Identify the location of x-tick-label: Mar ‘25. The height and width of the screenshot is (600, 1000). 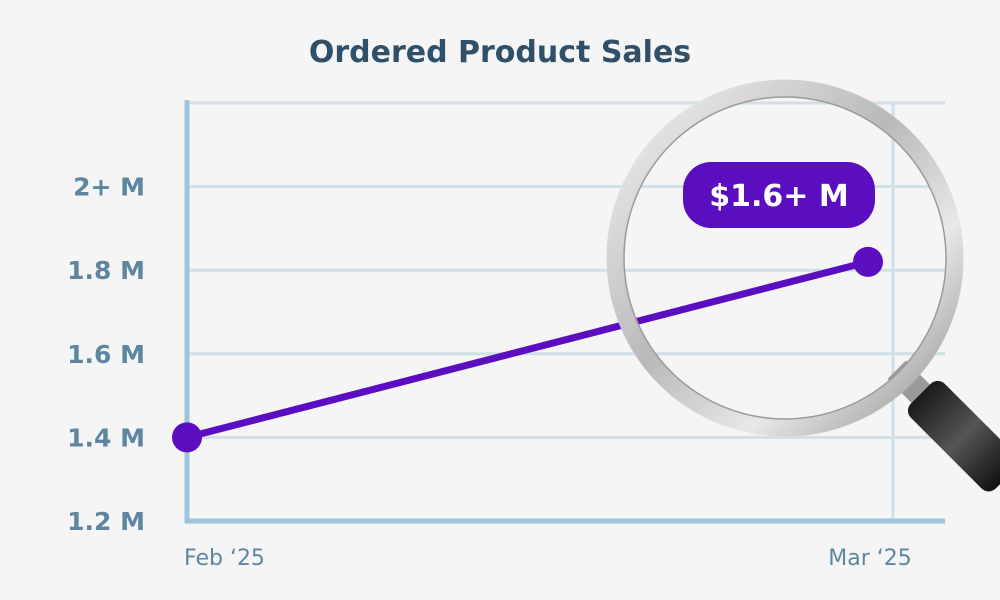
(870, 558).